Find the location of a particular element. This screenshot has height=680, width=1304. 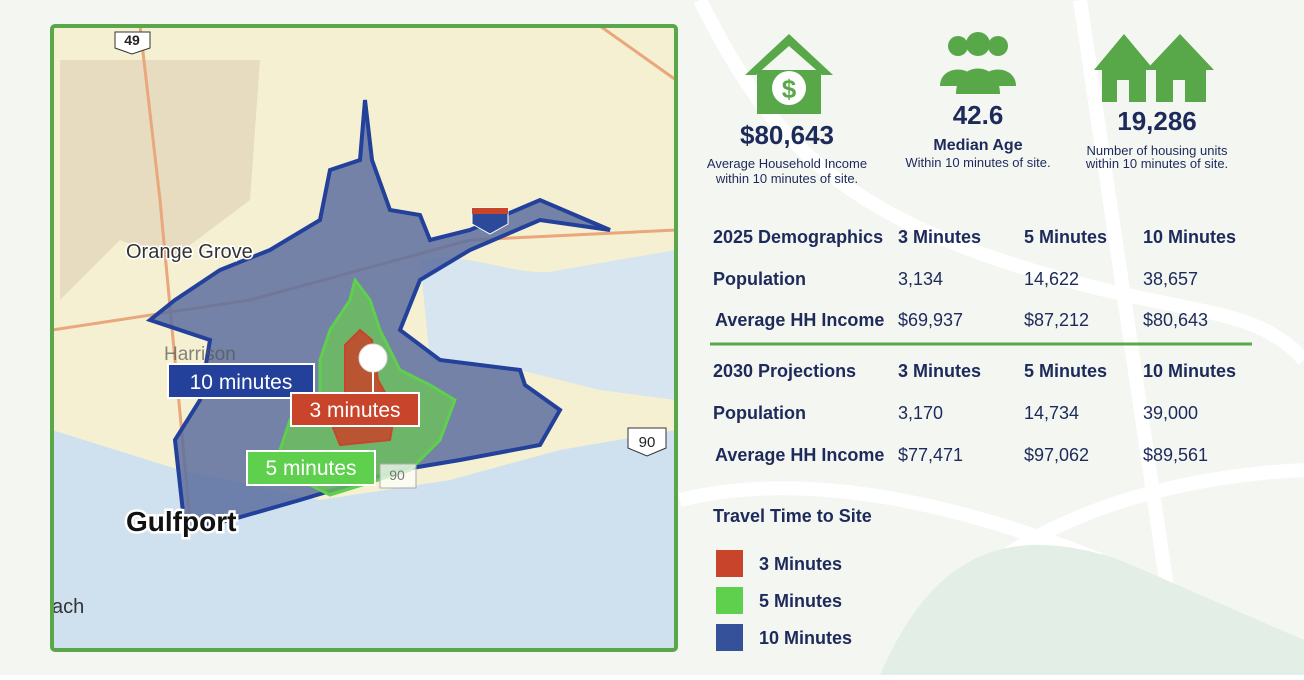

background-water is located at coordinates (1092, 609).